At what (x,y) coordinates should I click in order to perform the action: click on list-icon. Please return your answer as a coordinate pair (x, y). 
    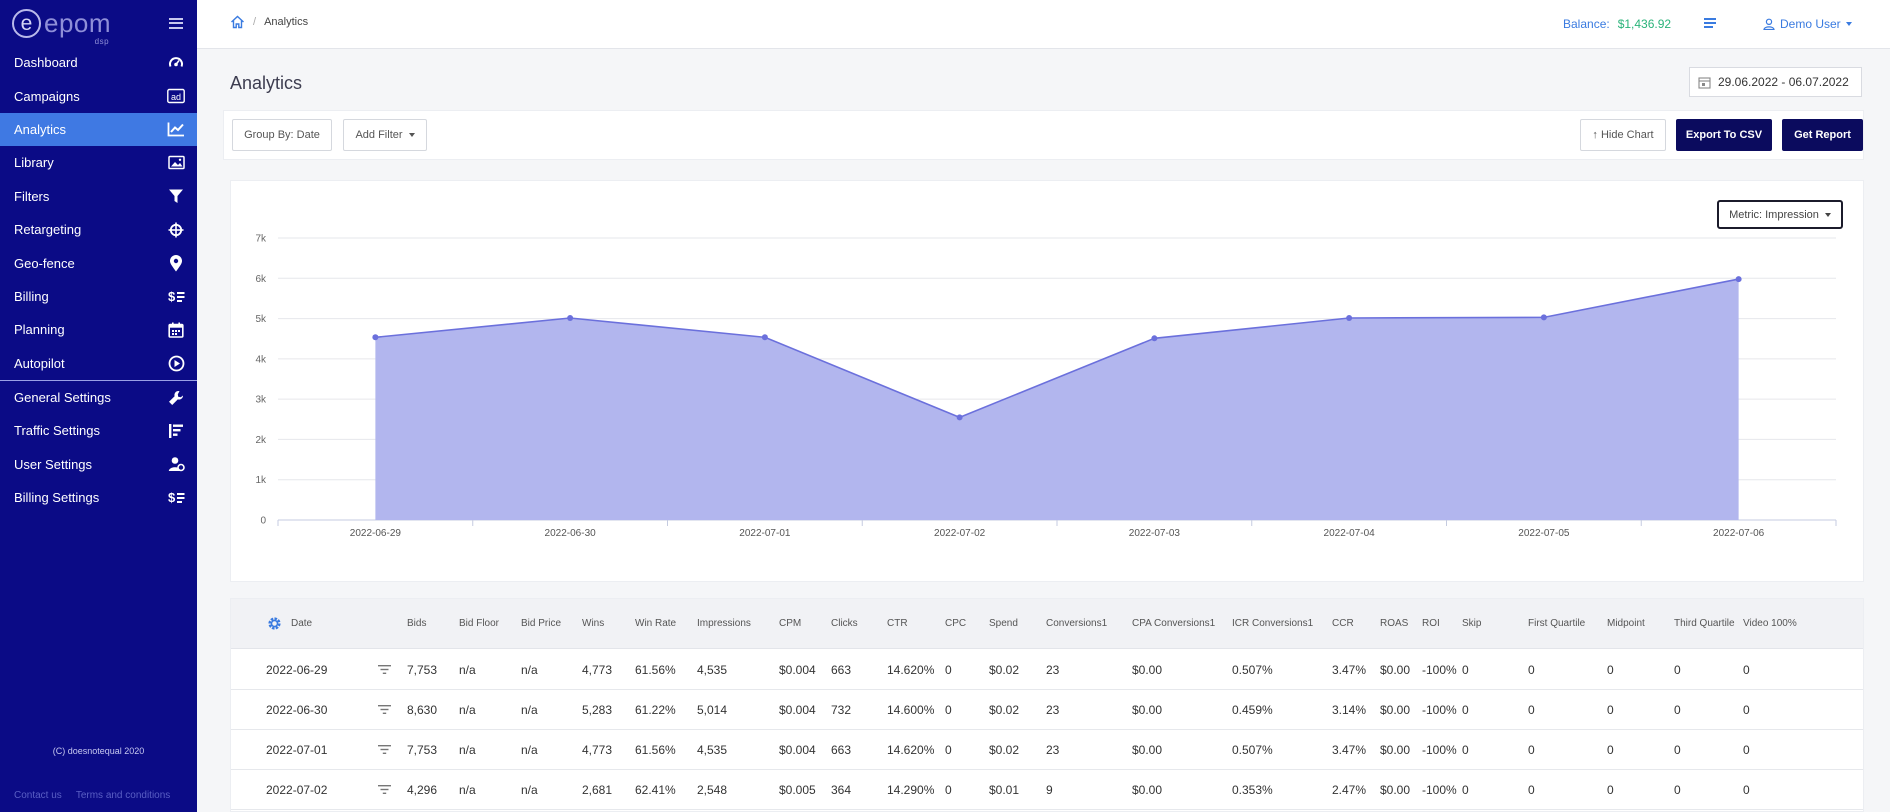
    Looking at the image, I should click on (1710, 23).